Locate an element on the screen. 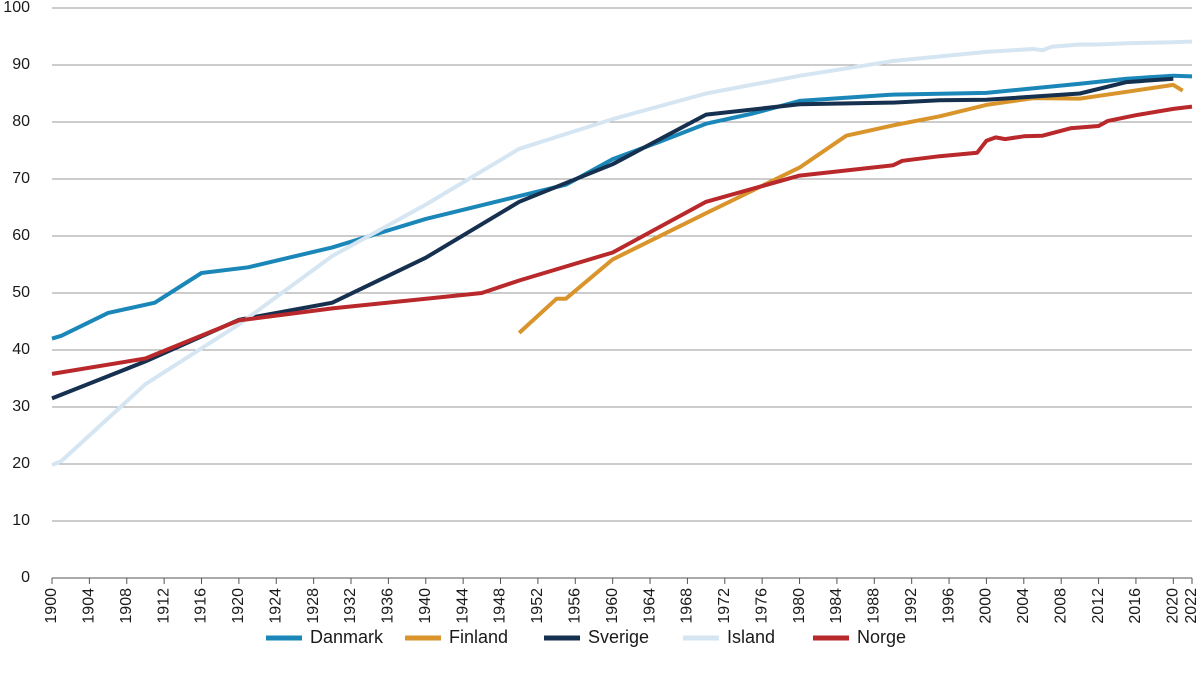 Image resolution: width=1200 pixels, height=677 pixels. x-tick-label: 1928 is located at coordinates (313, 606).